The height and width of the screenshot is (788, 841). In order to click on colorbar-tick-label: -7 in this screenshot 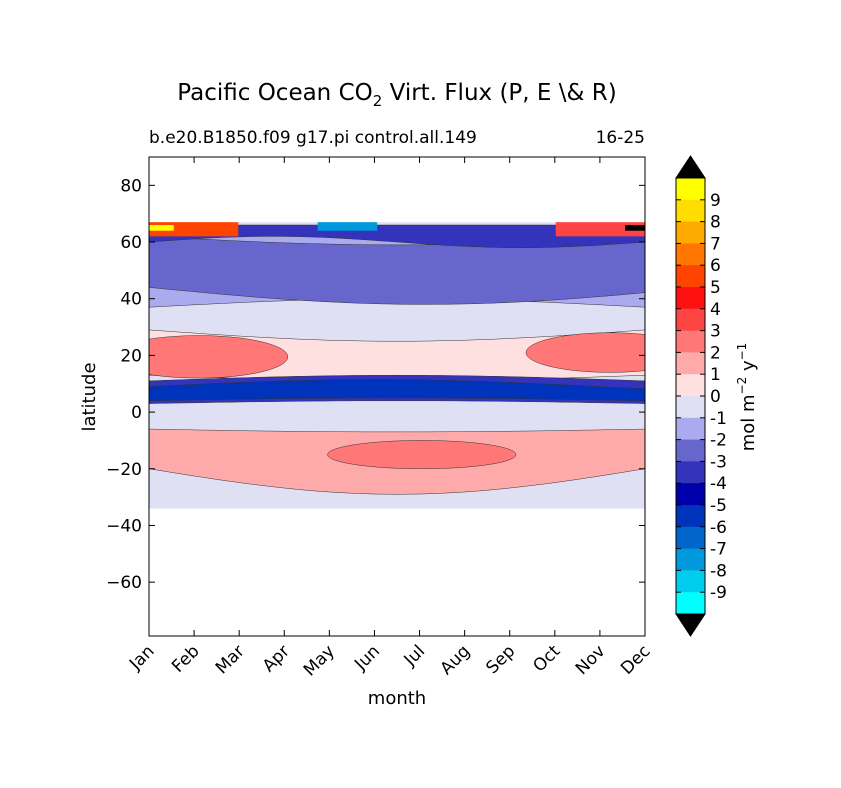, I will do `click(718, 550)`.